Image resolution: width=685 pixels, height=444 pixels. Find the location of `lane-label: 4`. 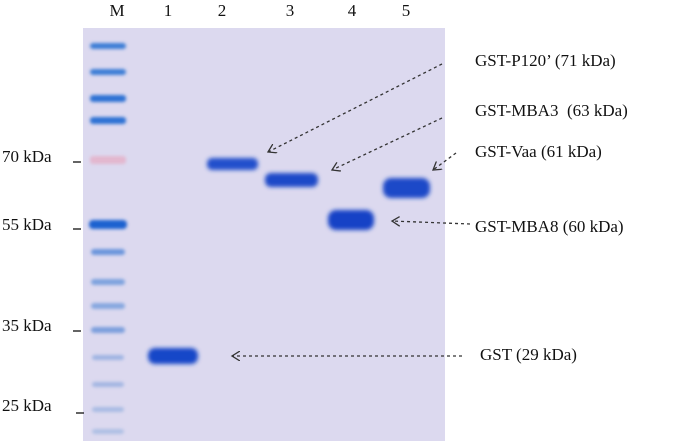

lane-label: 4 is located at coordinates (352, 10).